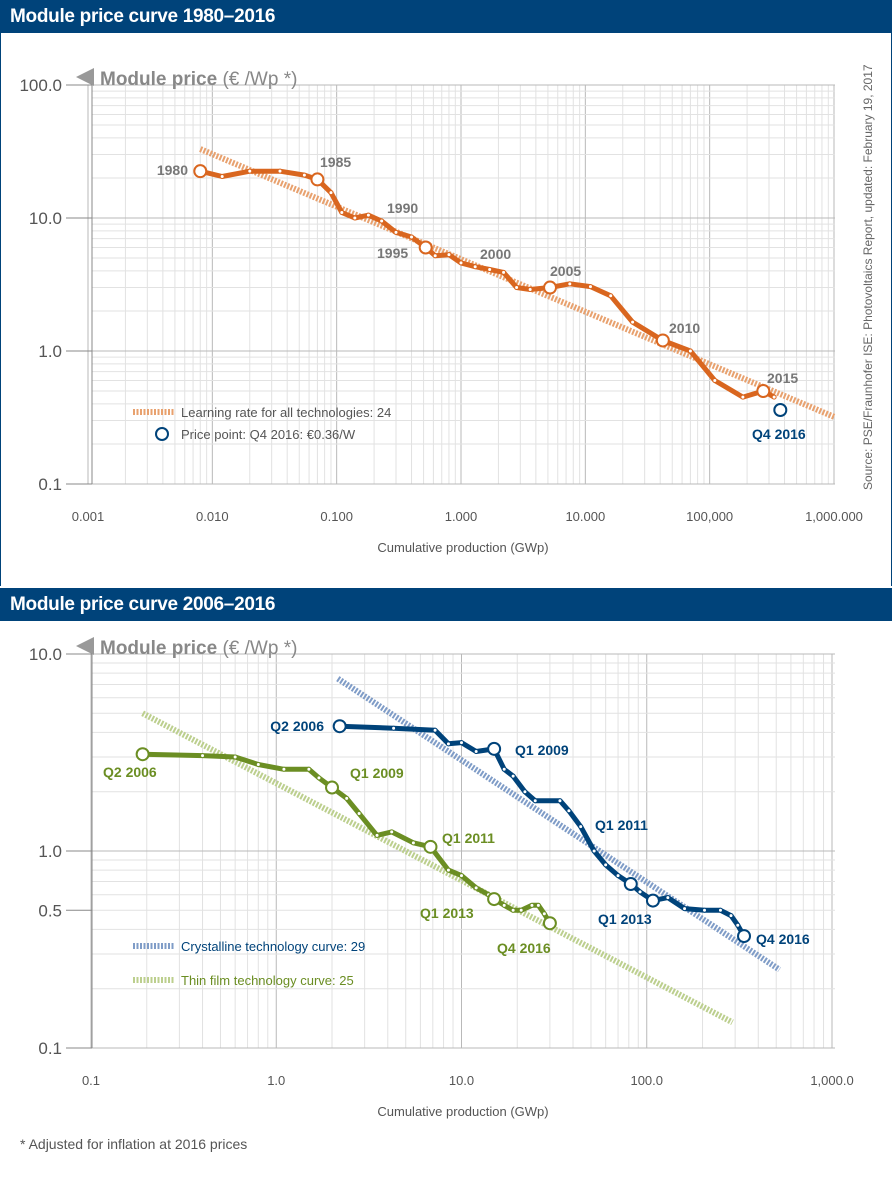 Image resolution: width=892 pixels, height=1183 pixels. What do you see at coordinates (487, 284) in the screenshot?
I see `chart1-price-series-line` at bounding box center [487, 284].